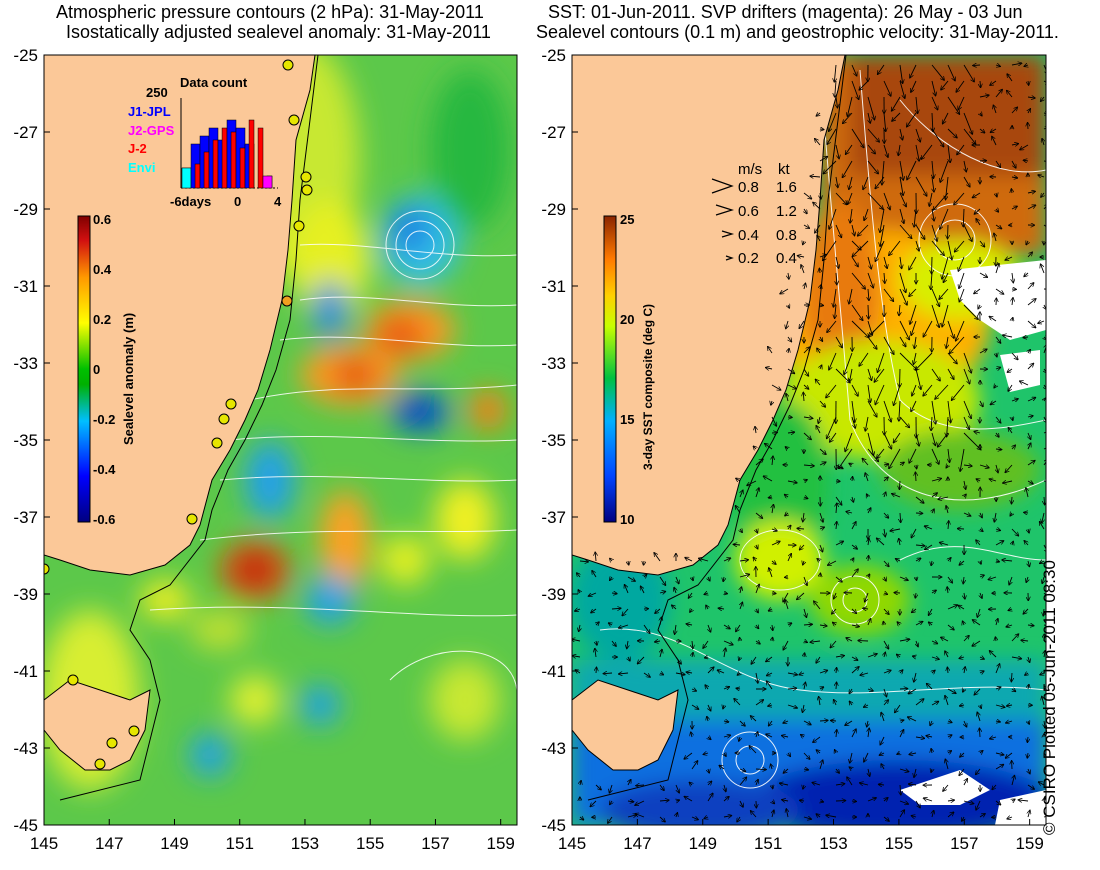 This screenshot has width=1100, height=870. Describe the element at coordinates (501, 843) in the screenshot. I see `x-tick-label: 159` at that location.